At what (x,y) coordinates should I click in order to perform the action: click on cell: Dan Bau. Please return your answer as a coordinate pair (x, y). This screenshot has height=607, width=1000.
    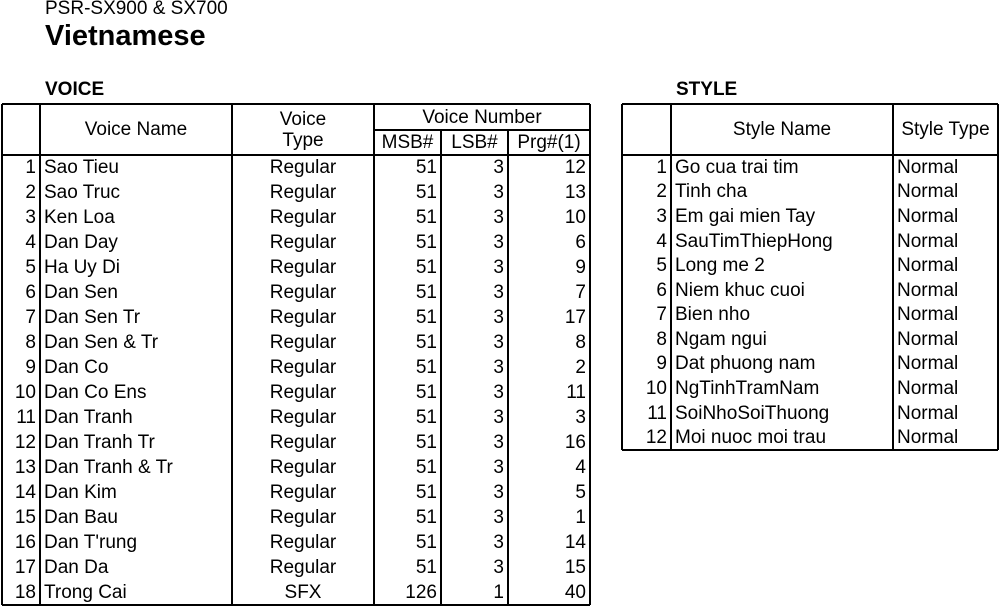
    Looking at the image, I should click on (81, 517).